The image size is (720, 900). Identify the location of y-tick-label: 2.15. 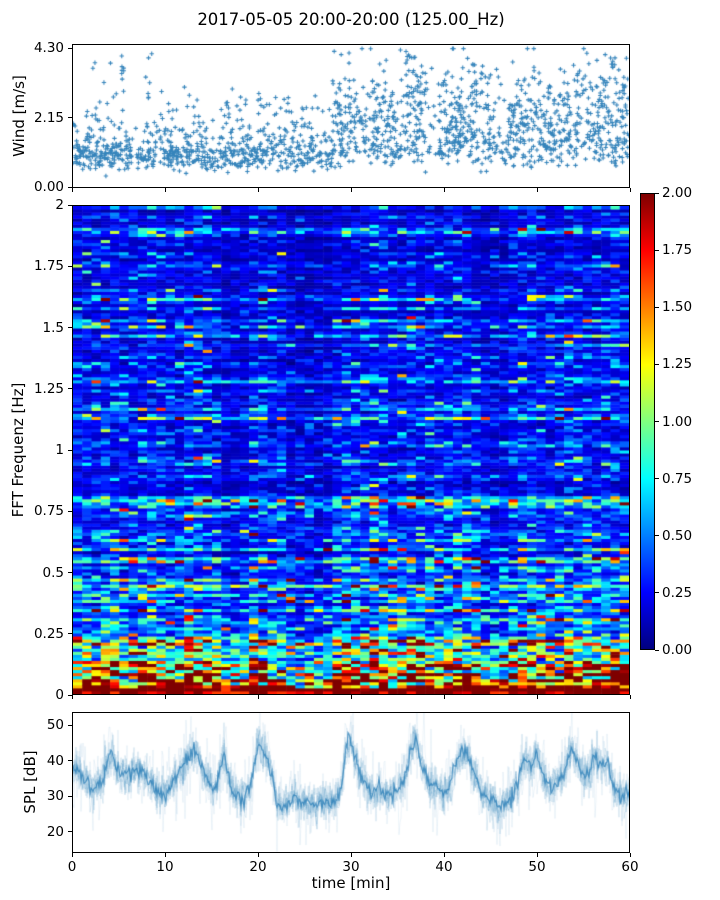
(48, 117).